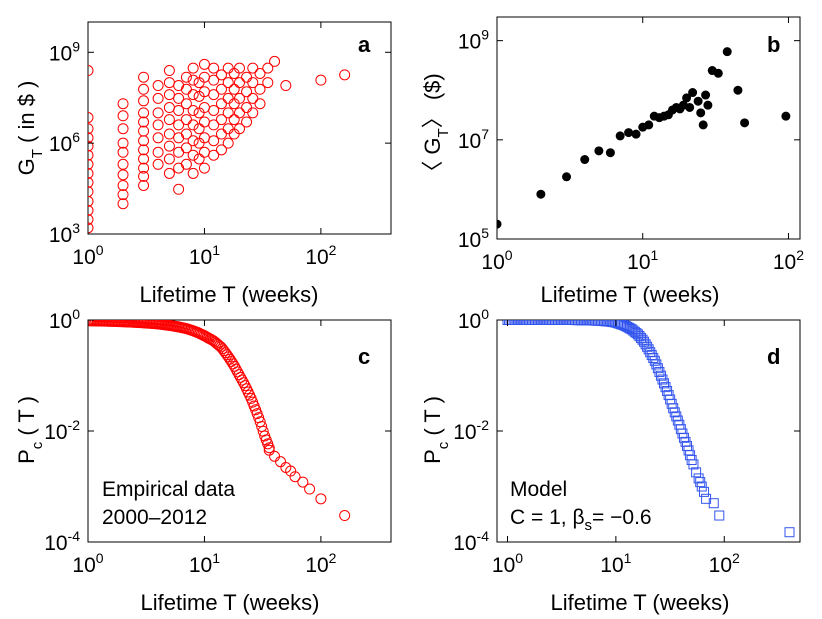 Image resolution: width=822 pixels, height=619 pixels. Describe the element at coordinates (432, 456) in the screenshot. I see `y-label-main-d: P` at that location.